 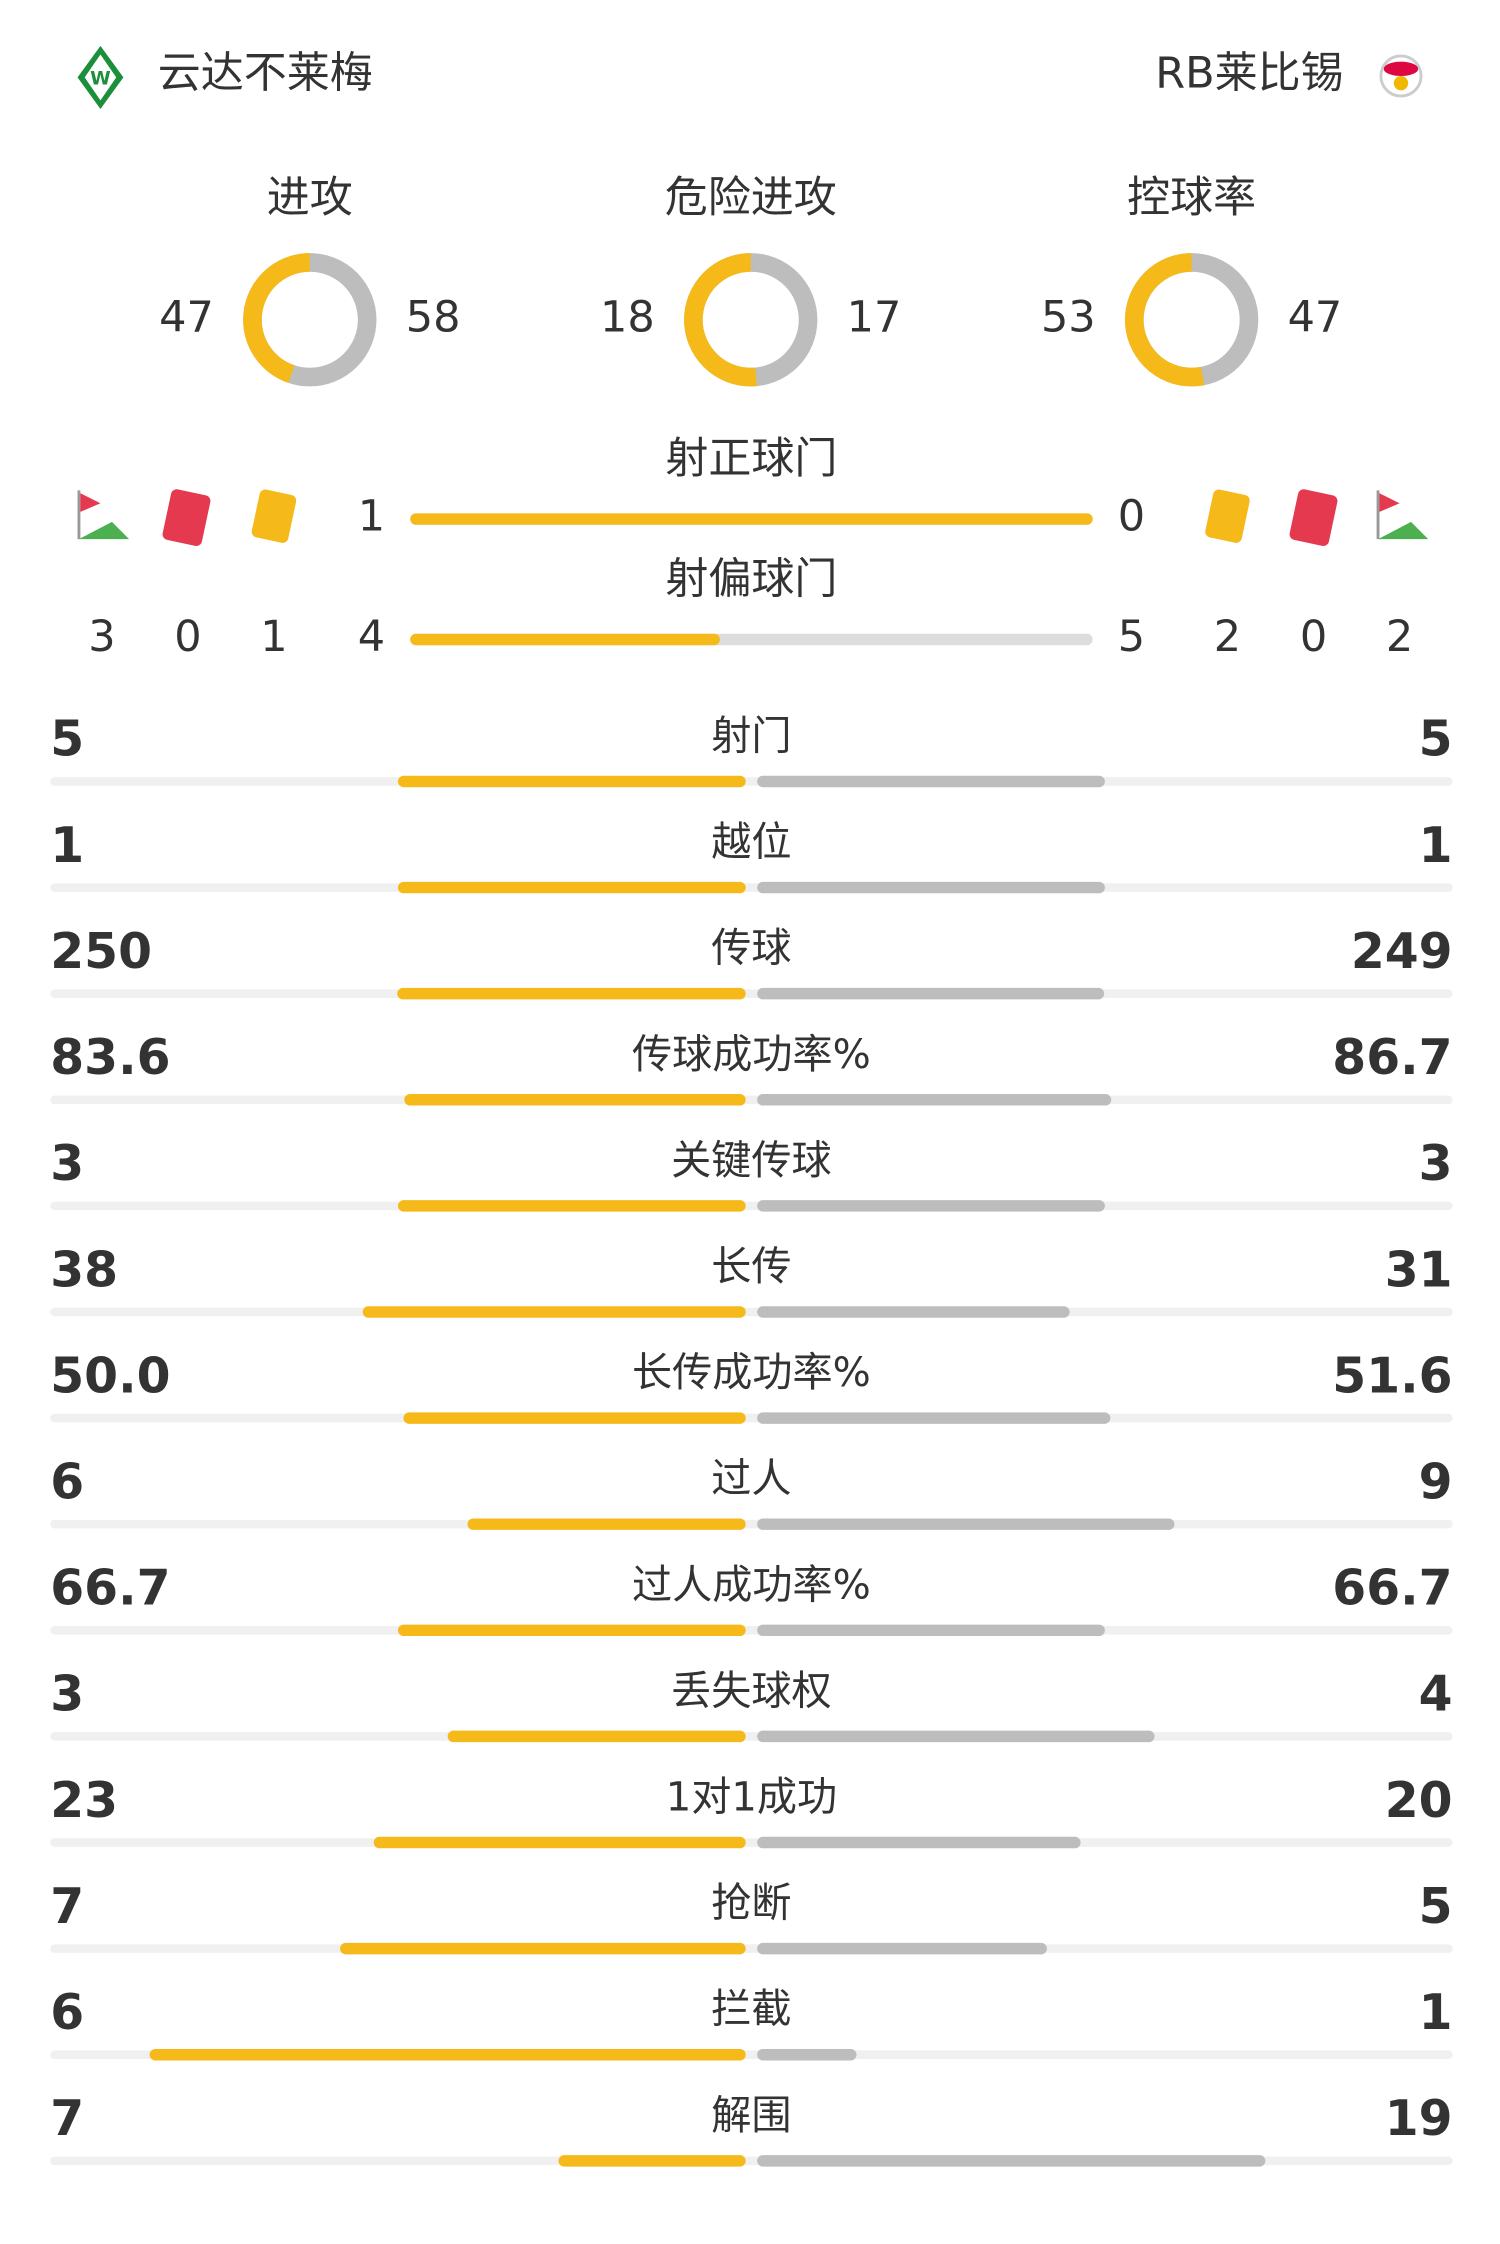 I want to click on home-value: 23, so click(x=84, y=1801).